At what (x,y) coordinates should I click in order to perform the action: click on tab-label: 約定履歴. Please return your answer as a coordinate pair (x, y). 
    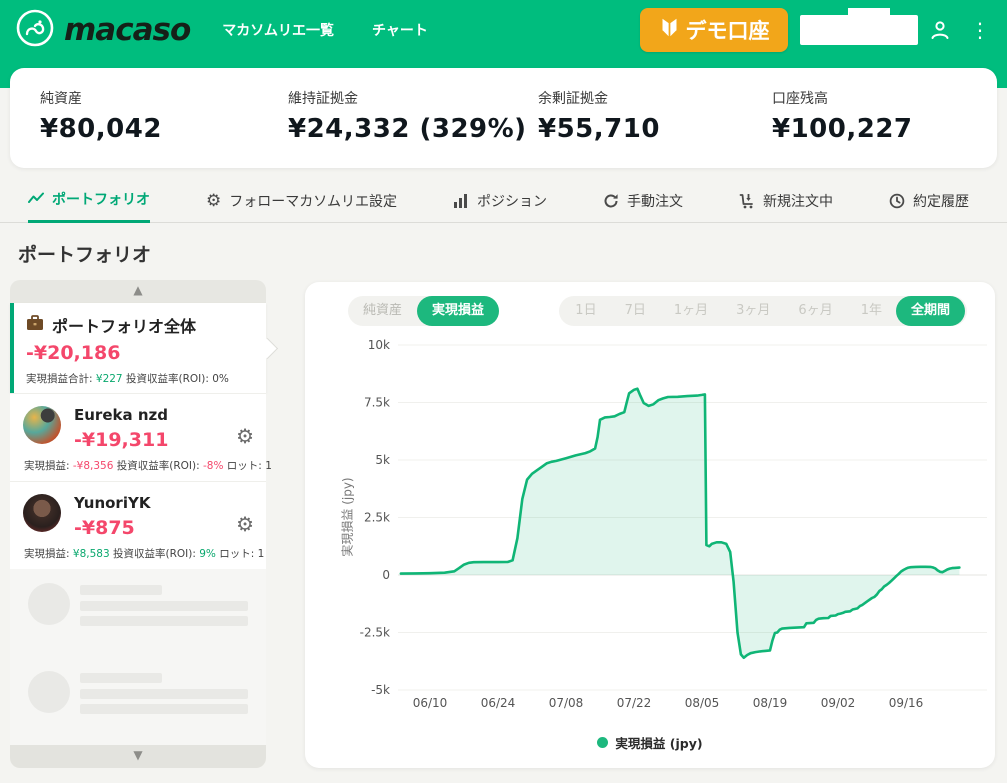
    Looking at the image, I should click on (940, 201).